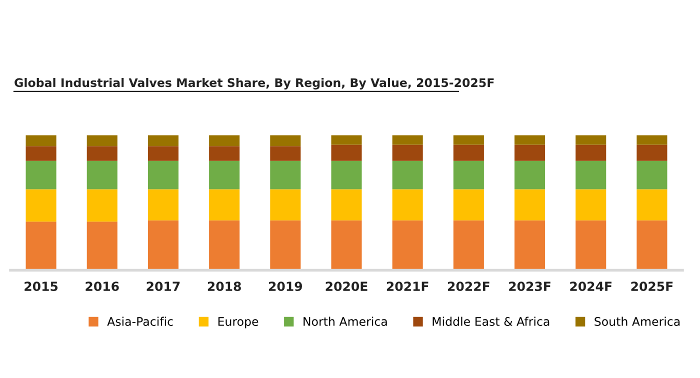 This screenshot has width=700, height=378. What do you see at coordinates (238, 322) in the screenshot?
I see `legend-label: Europe` at bounding box center [238, 322].